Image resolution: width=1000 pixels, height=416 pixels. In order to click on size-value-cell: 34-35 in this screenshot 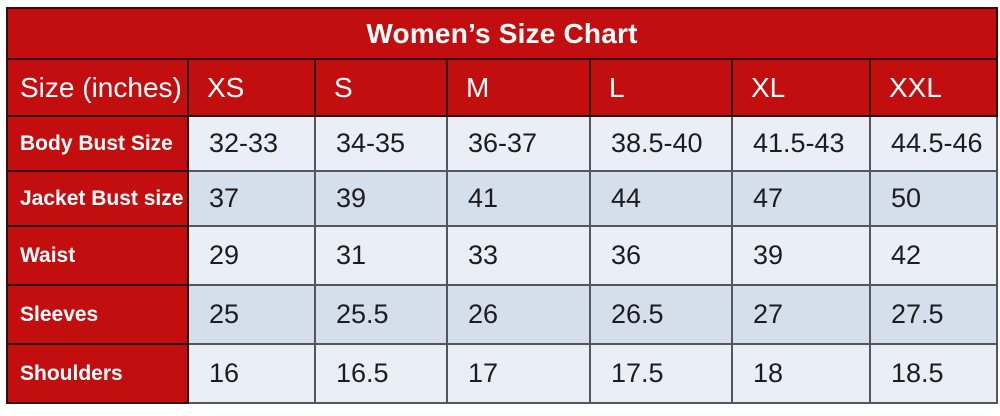, I will do `click(381, 143)`.